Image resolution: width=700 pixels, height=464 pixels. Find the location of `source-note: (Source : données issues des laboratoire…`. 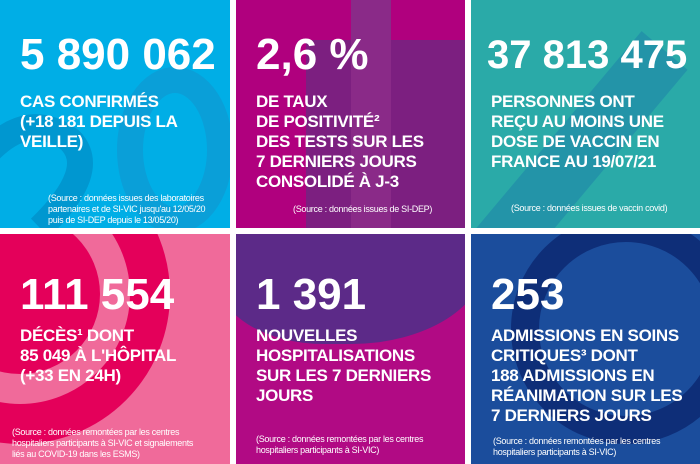

source-note: (Source : données issues des laboratoire… is located at coordinates (127, 209).